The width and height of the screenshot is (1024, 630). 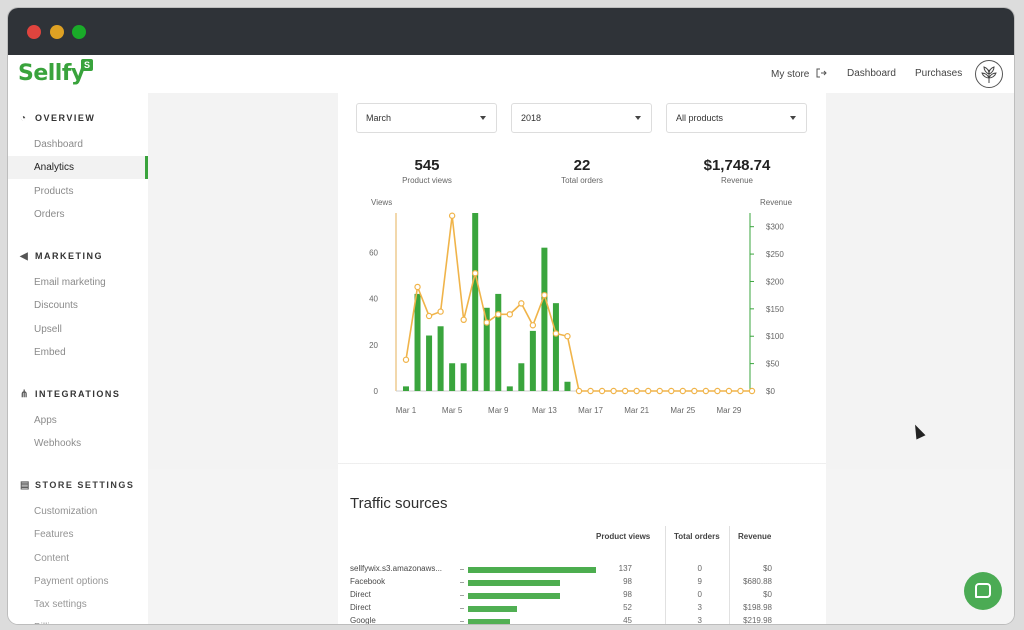 What do you see at coordinates (757, 607) in the screenshot?
I see `traffic-revenue-value: $198.98` at bounding box center [757, 607].